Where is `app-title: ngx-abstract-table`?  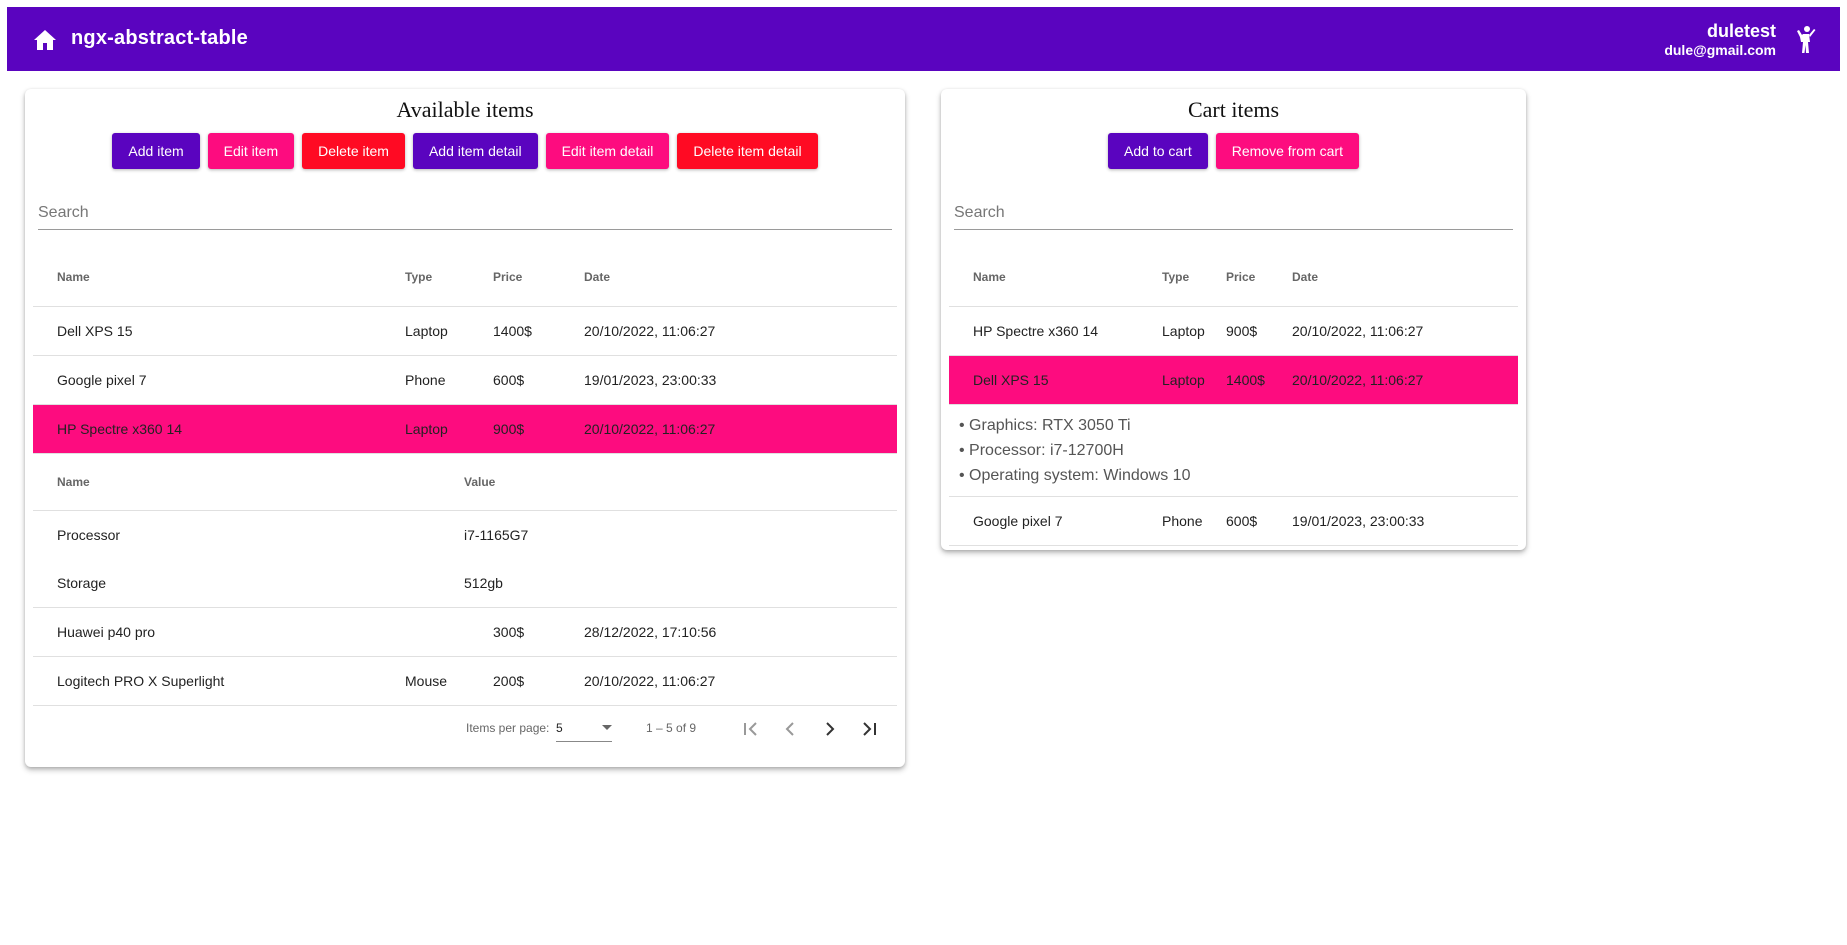 app-title: ngx-abstract-table is located at coordinates (159, 38).